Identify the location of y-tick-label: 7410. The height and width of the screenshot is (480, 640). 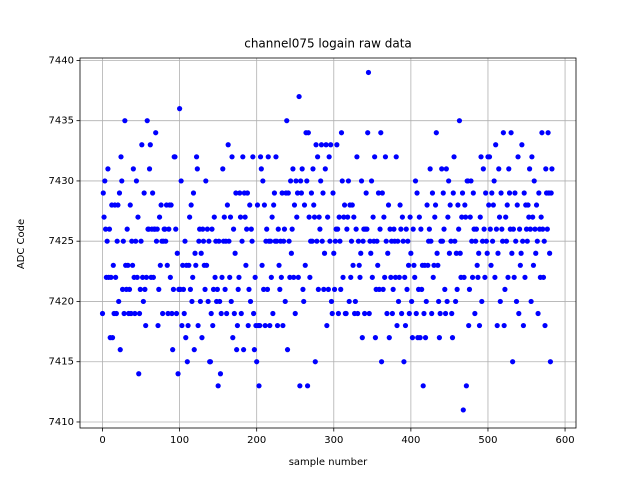
(61, 422).